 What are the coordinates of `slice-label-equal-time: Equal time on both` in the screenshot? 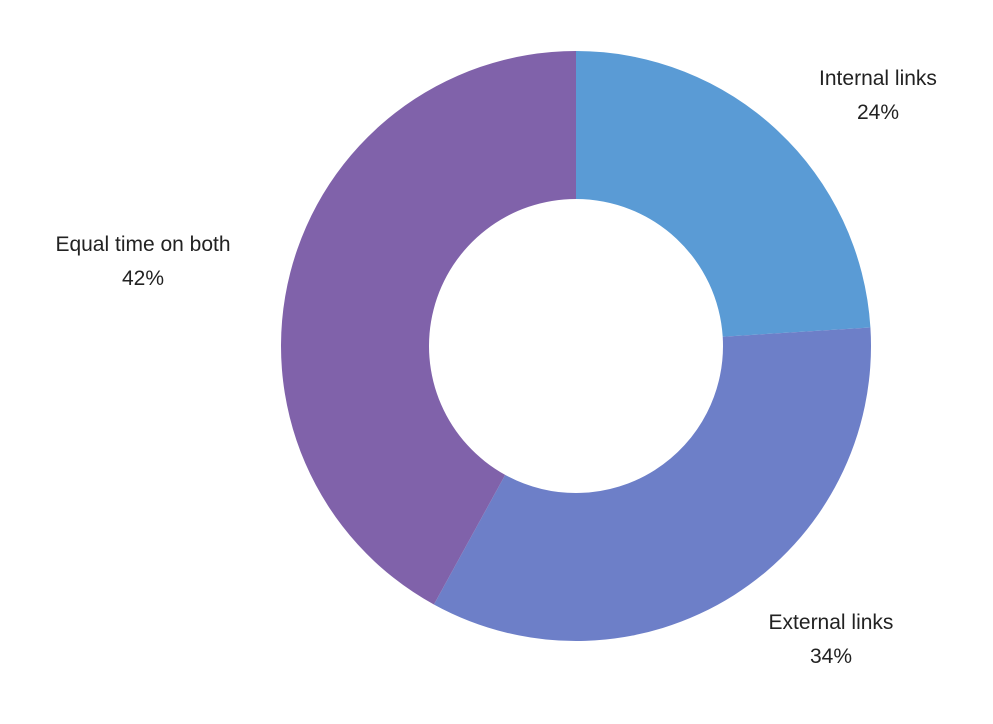 It's located at (142, 244).